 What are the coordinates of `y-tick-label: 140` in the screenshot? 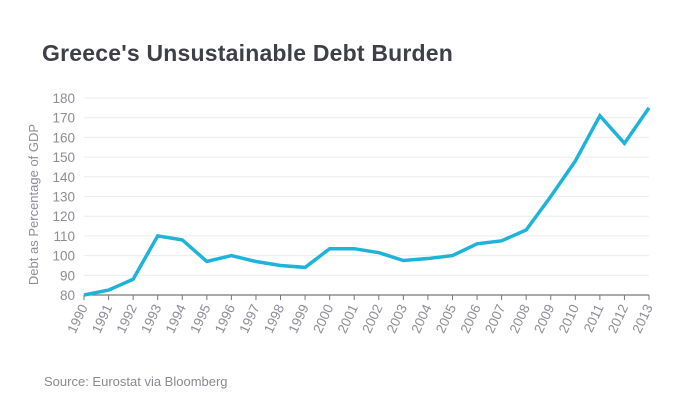 It's located at (63, 177).